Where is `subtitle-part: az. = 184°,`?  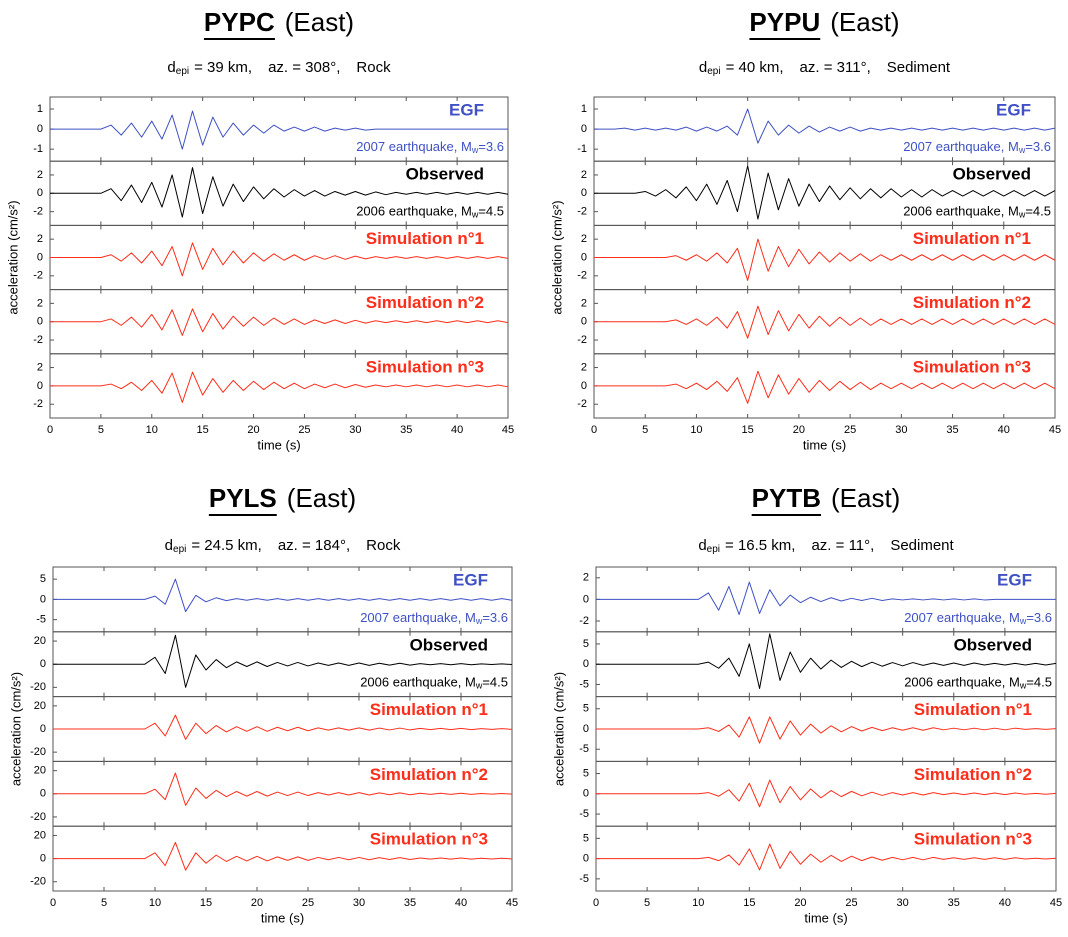
subtitle-part: az. = 184°, is located at coordinates (314, 545).